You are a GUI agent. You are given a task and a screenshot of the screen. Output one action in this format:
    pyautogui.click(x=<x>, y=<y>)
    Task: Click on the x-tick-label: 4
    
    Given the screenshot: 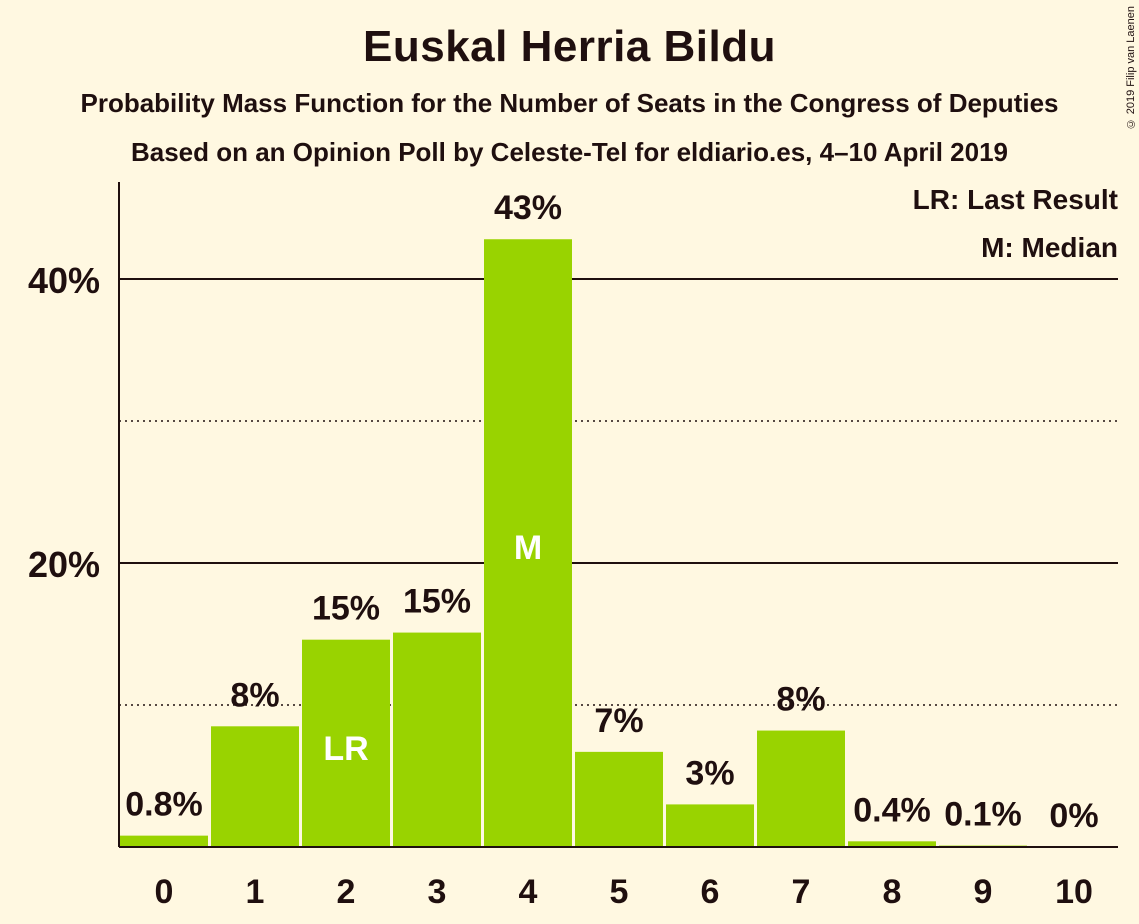 What is the action you would take?
    pyautogui.click(x=528, y=892)
    